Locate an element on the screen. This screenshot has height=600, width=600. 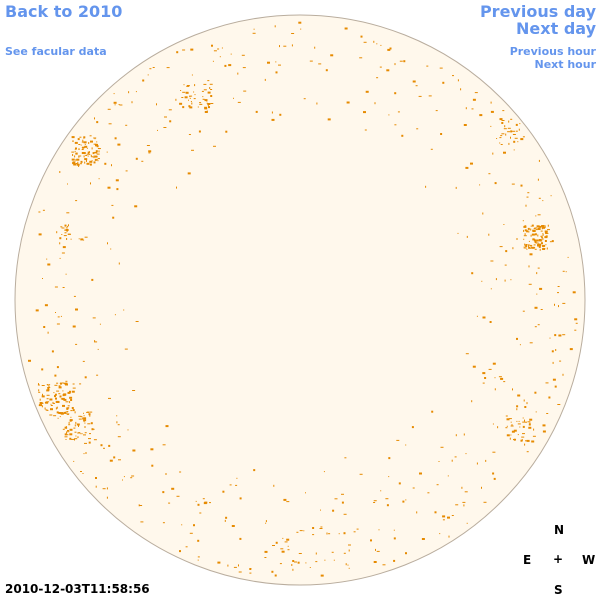
back-to-year-link: Back to 2010 is located at coordinates (64, 11).